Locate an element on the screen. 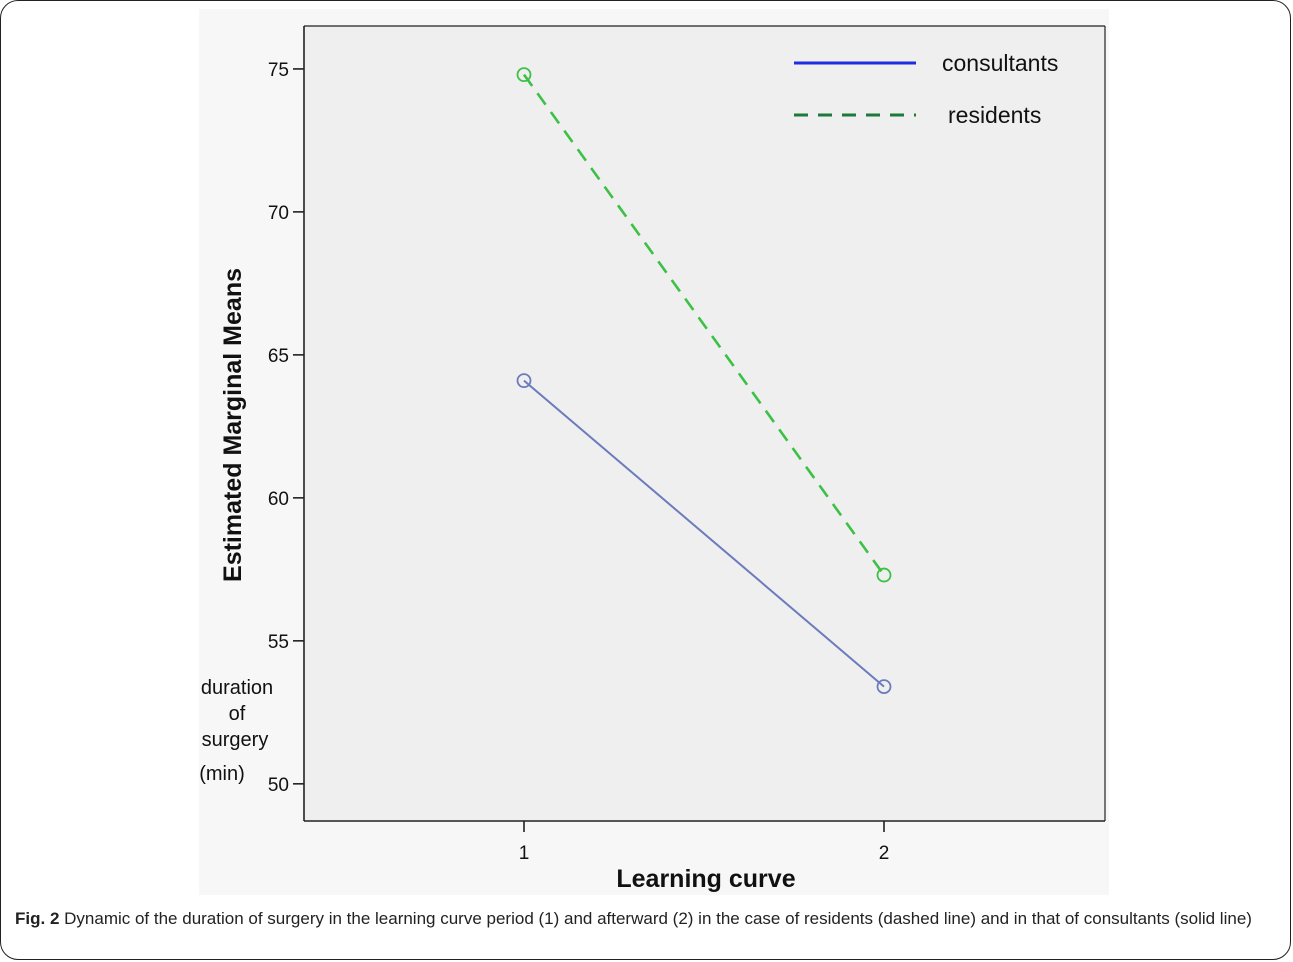 The height and width of the screenshot is (962, 1293). y-note-line-3: surgery is located at coordinates (235, 740).